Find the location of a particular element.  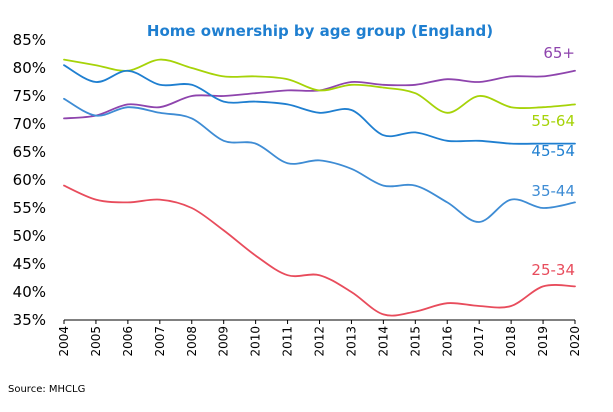

x-tick-label: 2014 is located at coordinates (383, 341).